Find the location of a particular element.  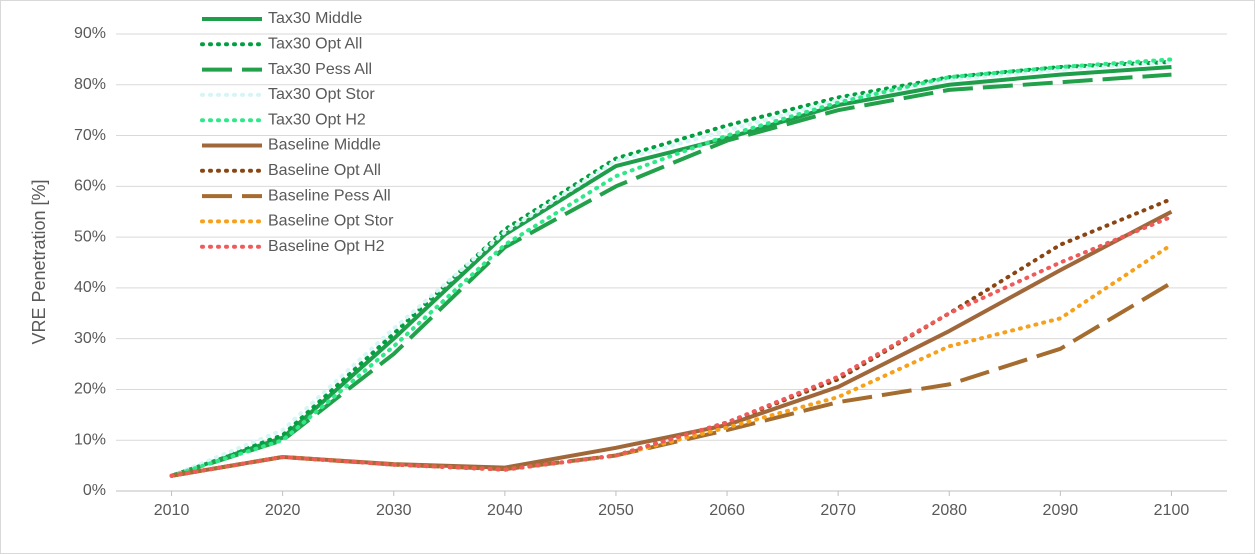

x-tick-label: 2020 is located at coordinates (283, 510).